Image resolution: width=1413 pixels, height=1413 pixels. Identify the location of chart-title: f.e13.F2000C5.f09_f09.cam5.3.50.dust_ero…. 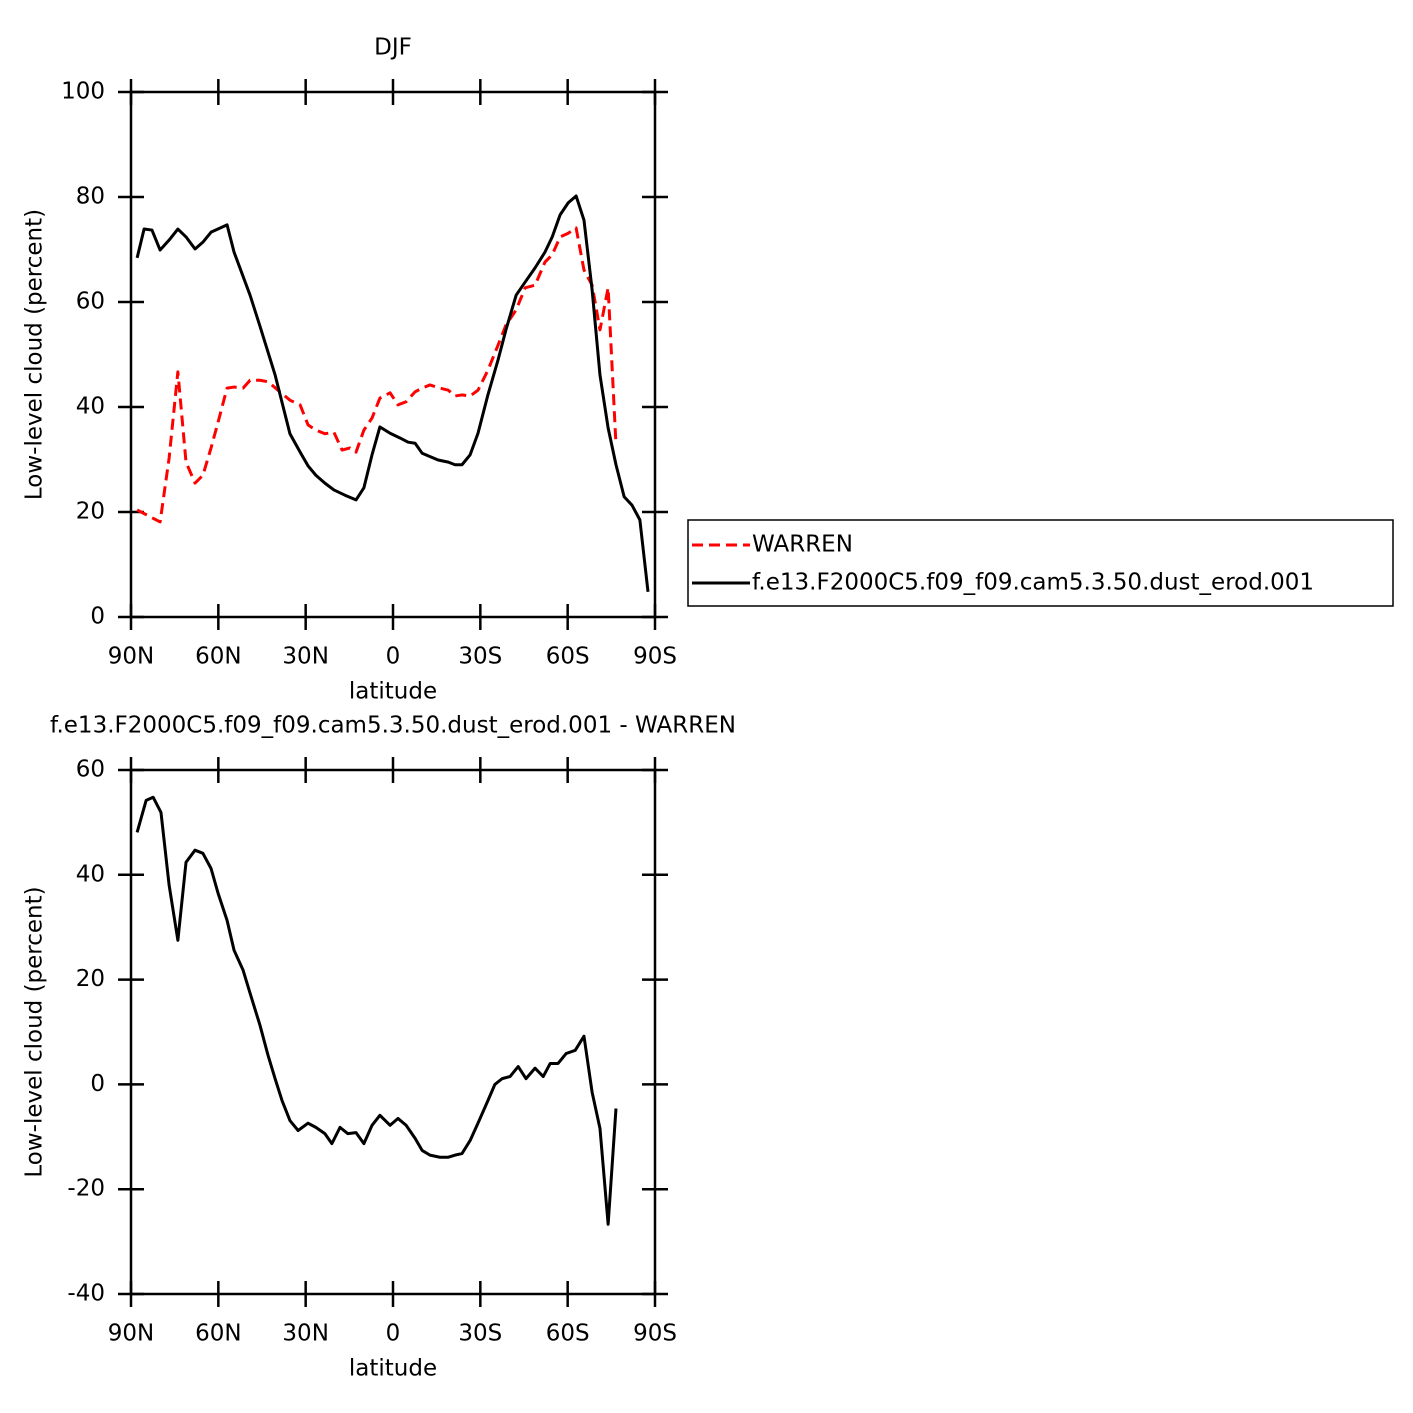
(393, 726).